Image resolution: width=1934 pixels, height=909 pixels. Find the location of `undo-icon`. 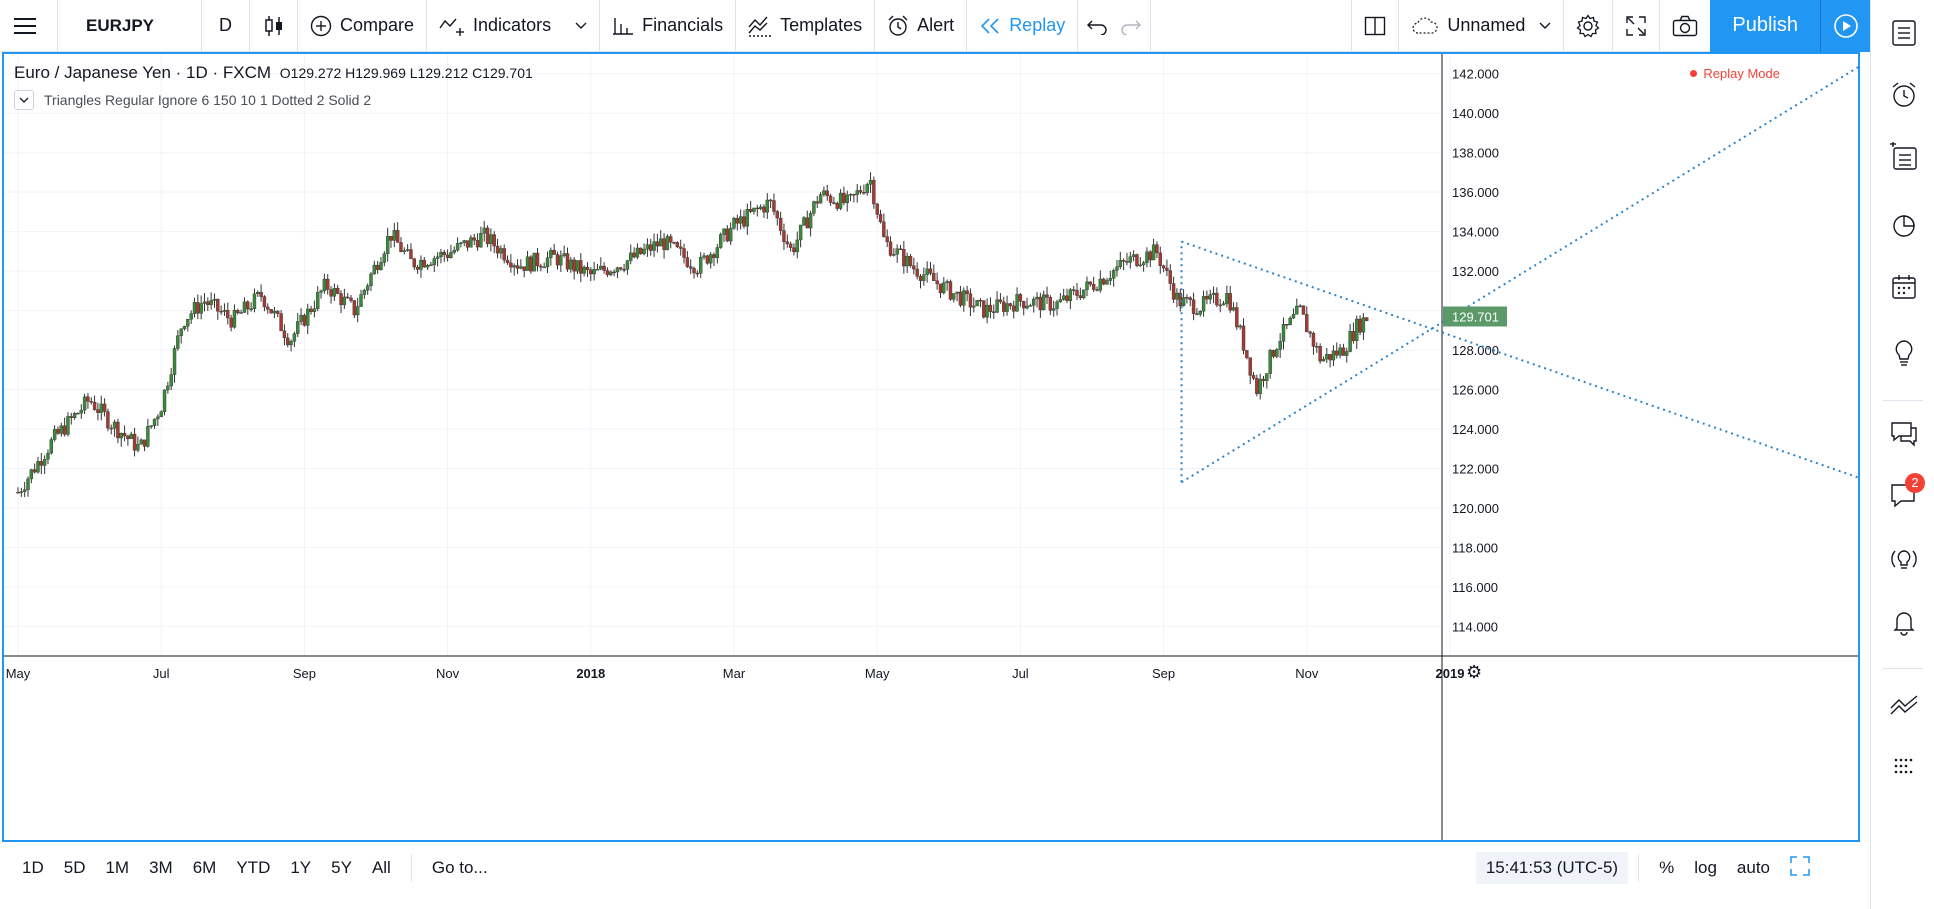

undo-icon is located at coordinates (1097, 27).